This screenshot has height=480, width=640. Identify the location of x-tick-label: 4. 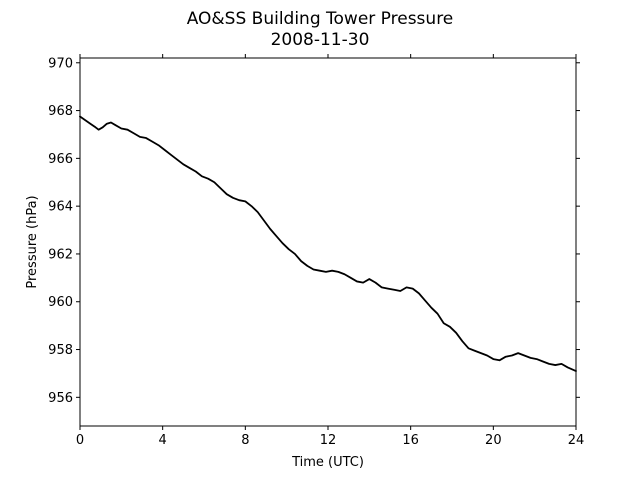
(163, 440).